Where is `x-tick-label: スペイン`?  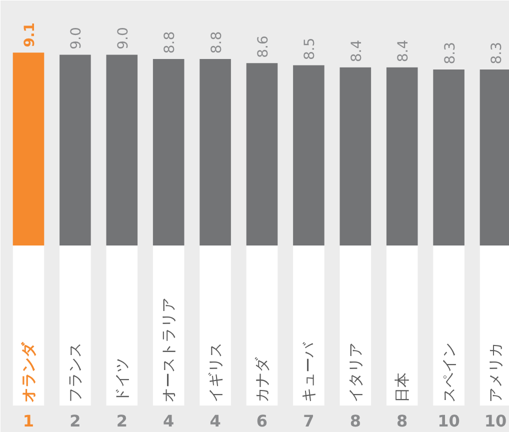
x-tick-label: スペイン is located at coordinates (449, 372).